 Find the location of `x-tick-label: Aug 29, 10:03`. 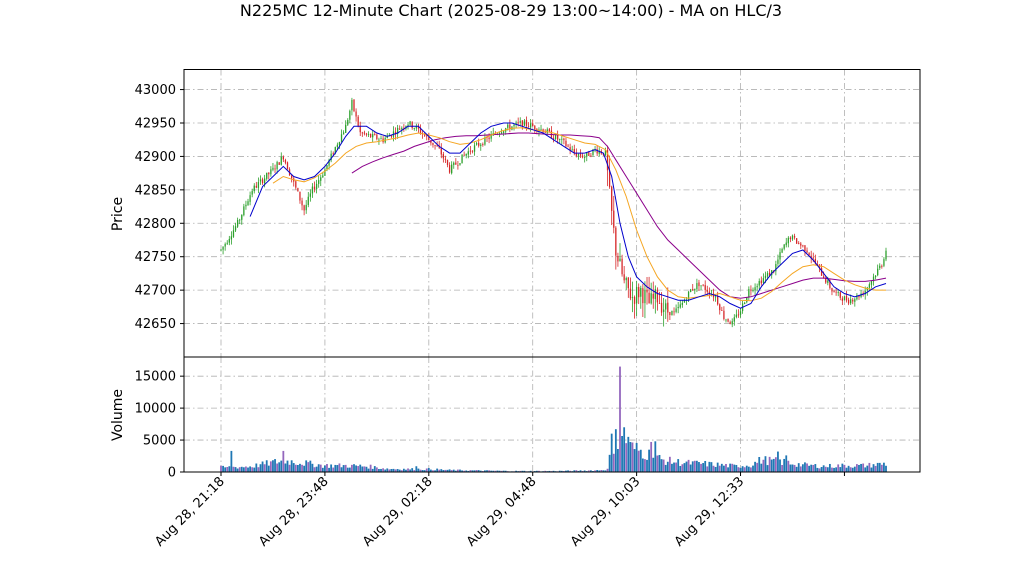

x-tick-label: Aug 29, 10:03 is located at coordinates (606, 512).